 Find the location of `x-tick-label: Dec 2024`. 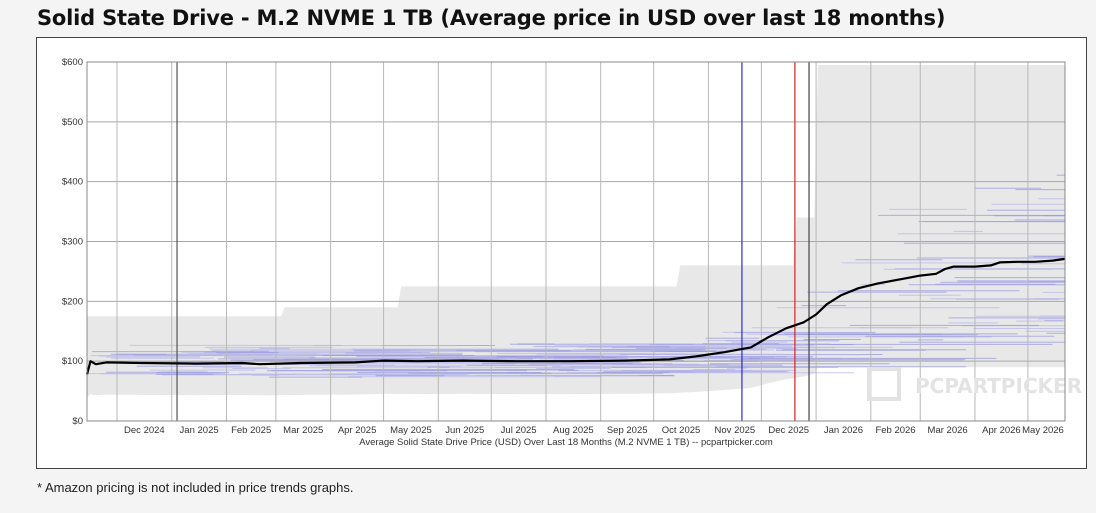

x-tick-label: Dec 2024 is located at coordinates (144, 430).